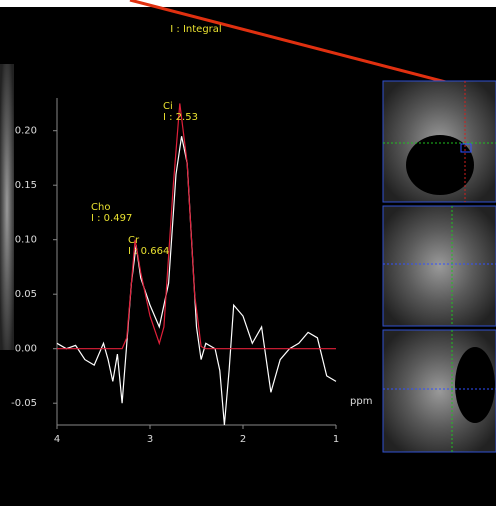 The width and height of the screenshot is (496, 506). I want to click on x-tick-label: 4, so click(57, 439).